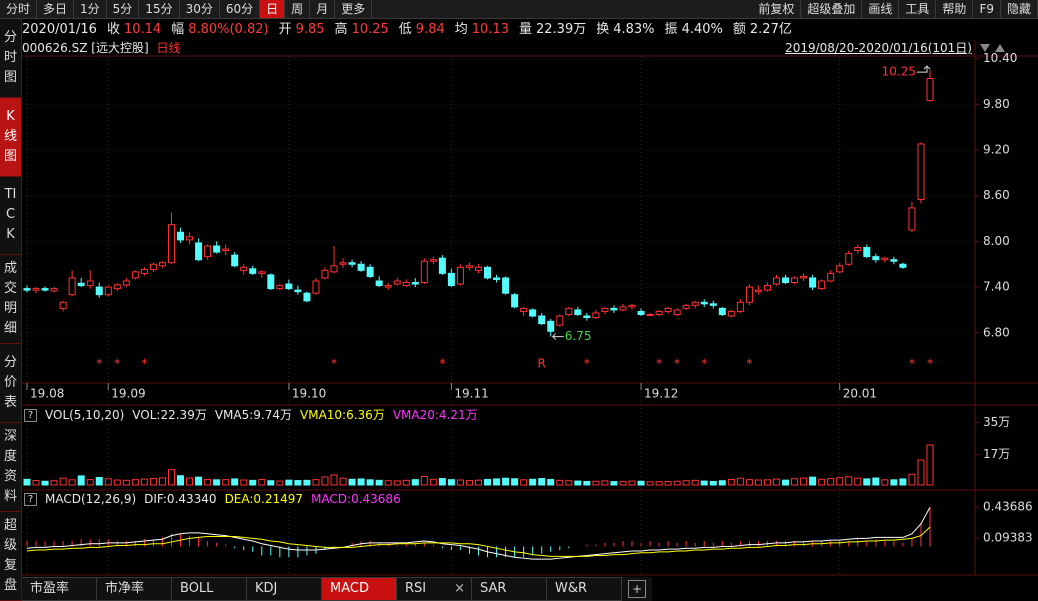 The height and width of the screenshot is (601, 1038). I want to click on indicator-tab: BOLL, so click(209, 589).